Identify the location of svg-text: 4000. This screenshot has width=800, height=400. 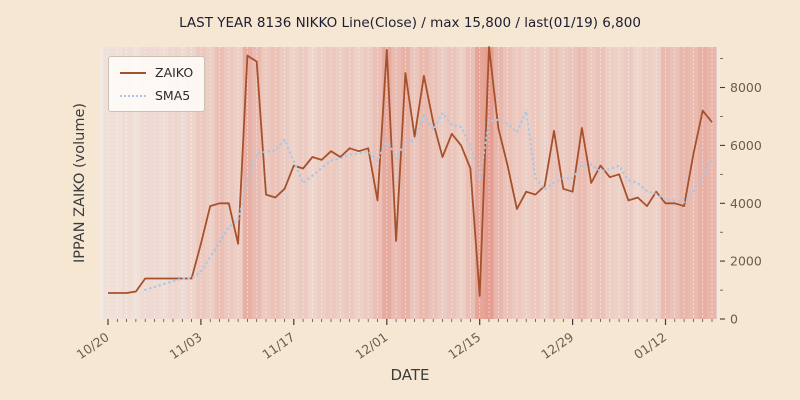
(746, 203).